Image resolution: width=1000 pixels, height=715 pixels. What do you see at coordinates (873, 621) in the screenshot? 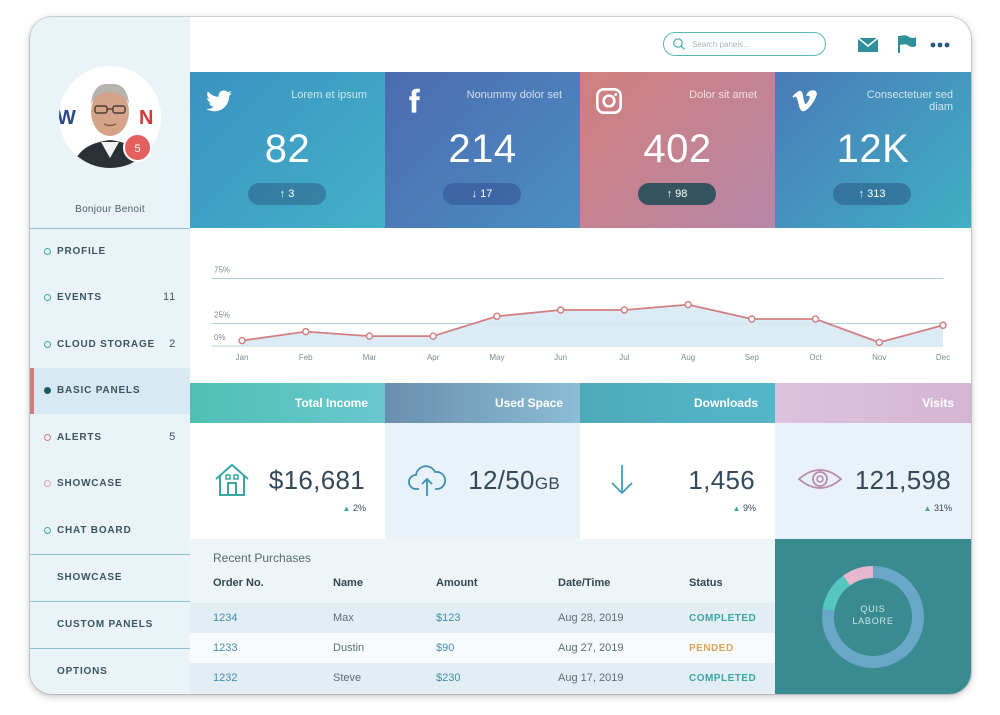
I see `donut-label-line: LABORE` at bounding box center [873, 621].